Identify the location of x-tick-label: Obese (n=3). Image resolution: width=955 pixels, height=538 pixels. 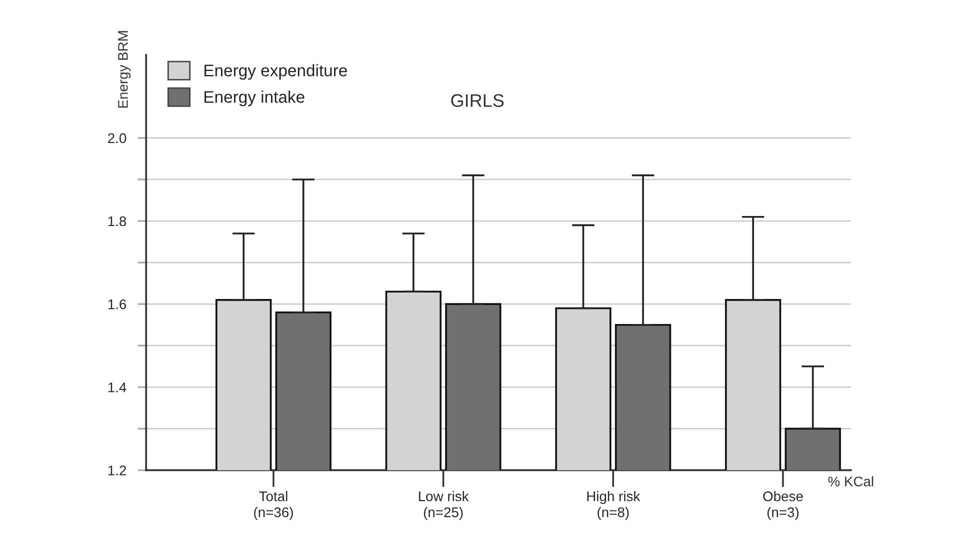
(783, 505).